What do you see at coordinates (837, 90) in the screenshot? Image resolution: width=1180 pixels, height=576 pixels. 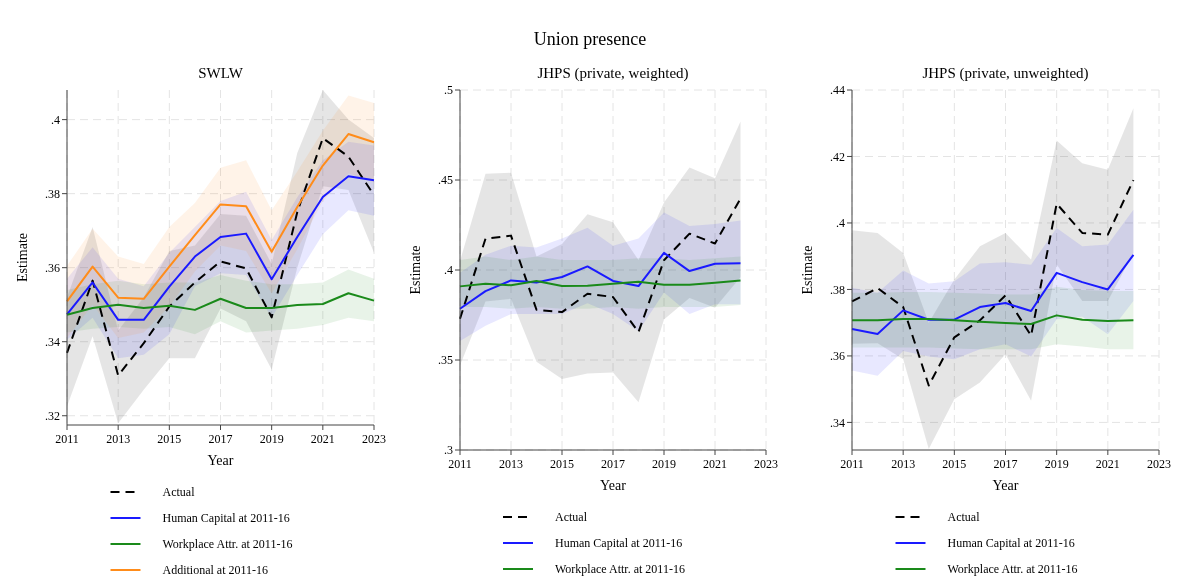 I see `y-tick-label: .44` at bounding box center [837, 90].